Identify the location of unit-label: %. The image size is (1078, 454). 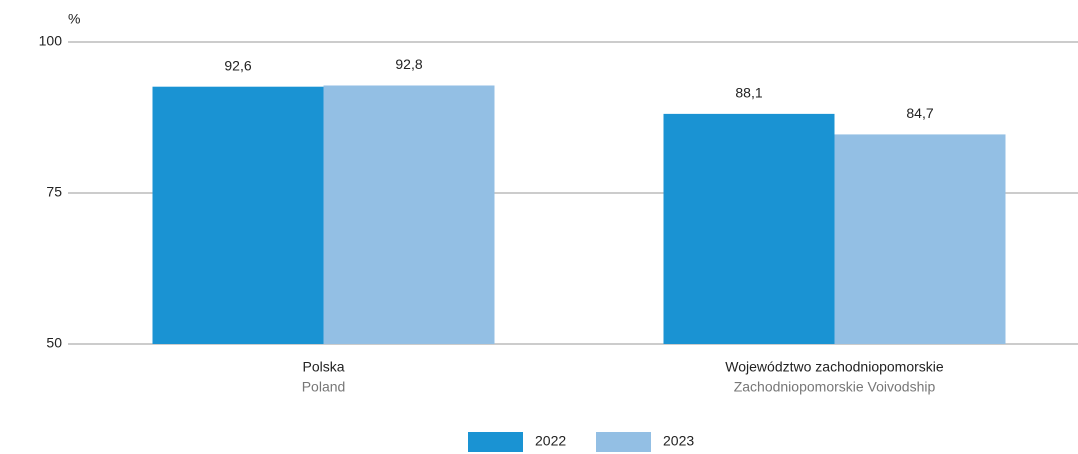
(74, 19).